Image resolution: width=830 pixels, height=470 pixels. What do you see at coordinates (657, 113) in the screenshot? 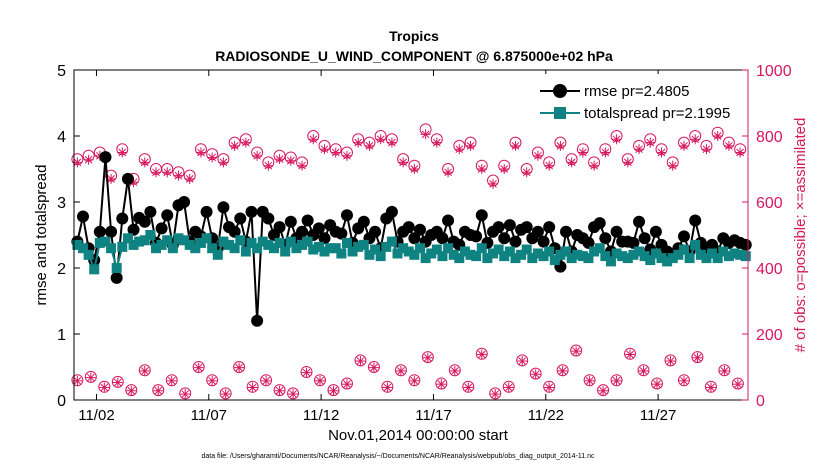
I see `legend-spread-label: totalspread pr=2.1995` at bounding box center [657, 113].